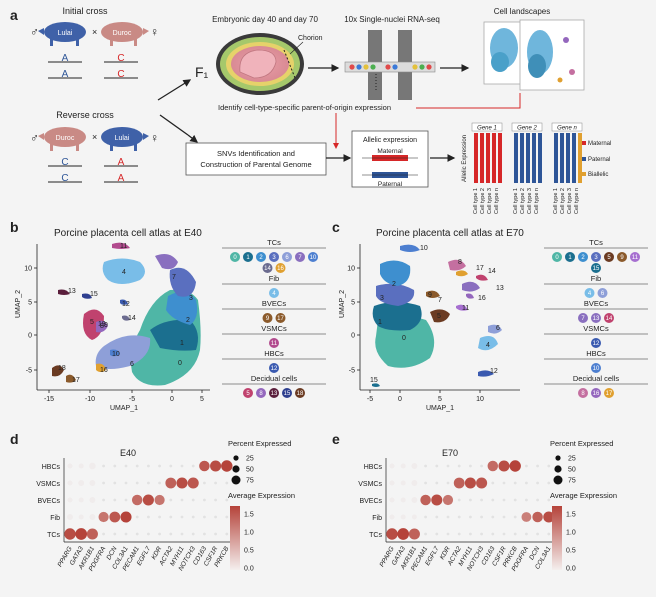 This screenshot has height=597, width=656. Describe the element at coordinates (596, 242) in the screenshot. I see `umap-e70-legend-group-0: TCs` at that location.